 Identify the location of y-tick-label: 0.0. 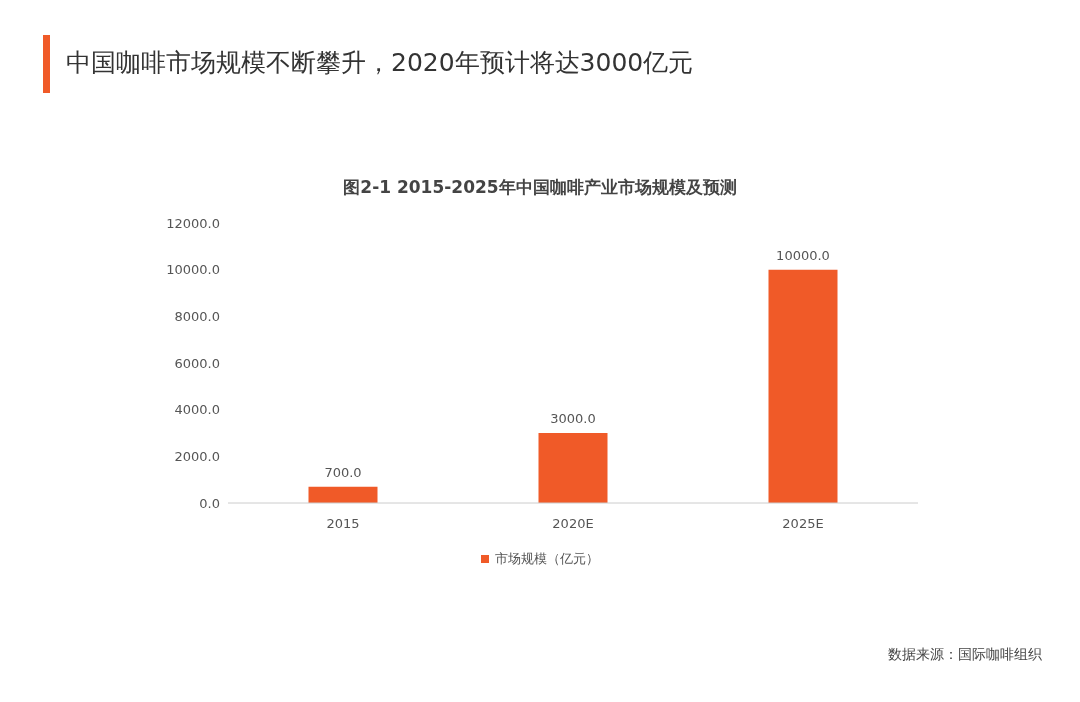
(209, 503).